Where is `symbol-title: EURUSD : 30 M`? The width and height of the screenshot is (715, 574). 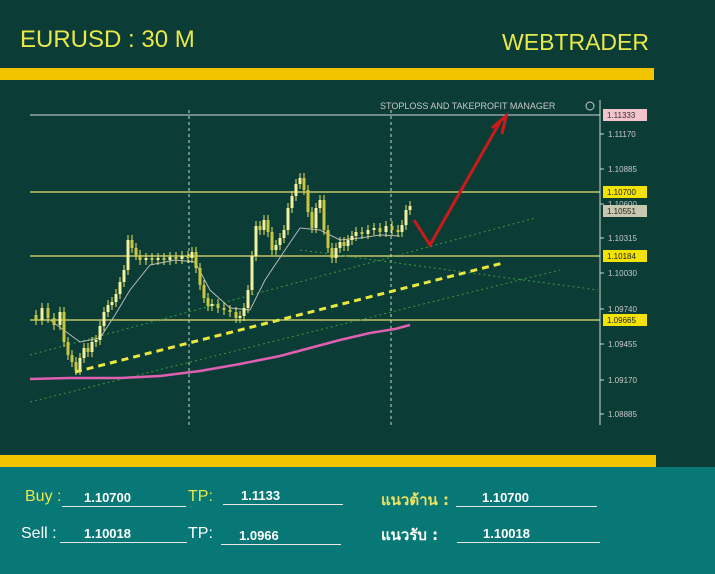
symbol-title: EURUSD : 30 M is located at coordinates (107, 39).